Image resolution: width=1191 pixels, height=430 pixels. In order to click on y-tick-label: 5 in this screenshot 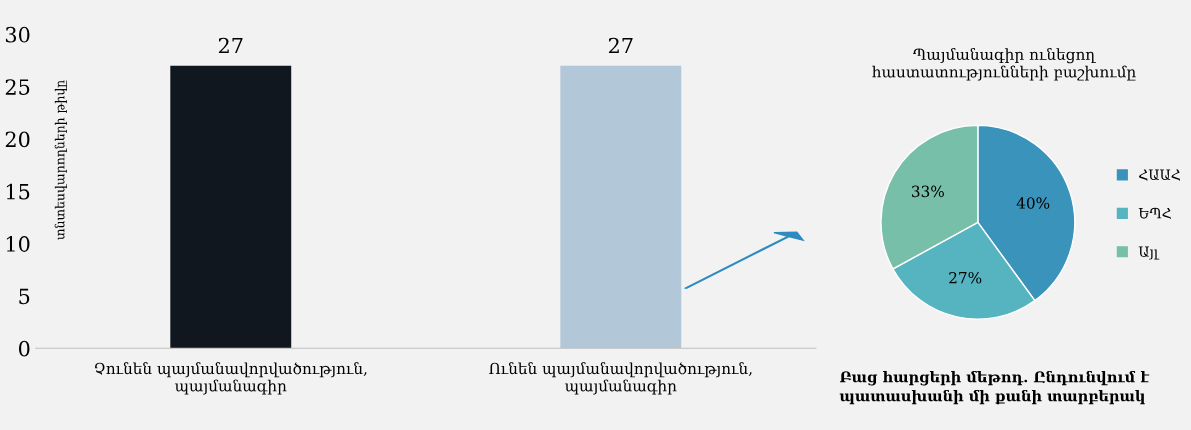, I will do `click(24, 296)`.